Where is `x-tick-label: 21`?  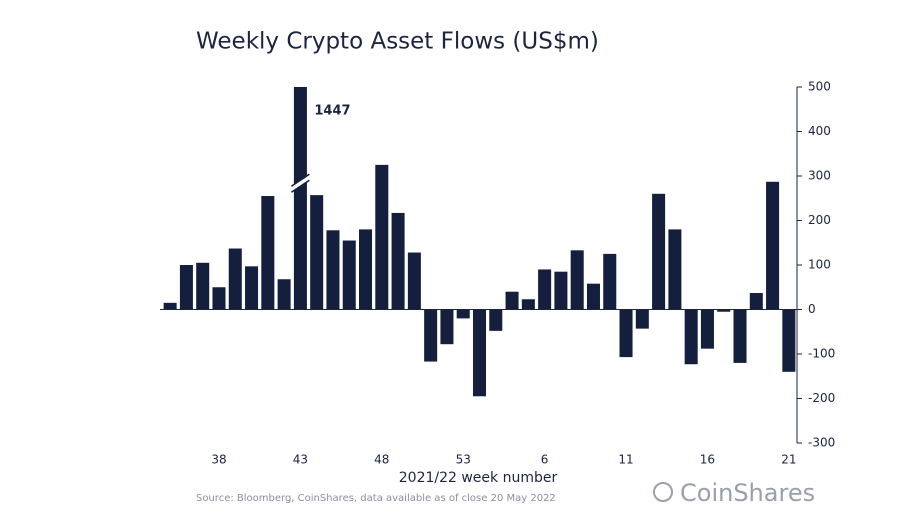 x-tick-label: 21 is located at coordinates (788, 460).